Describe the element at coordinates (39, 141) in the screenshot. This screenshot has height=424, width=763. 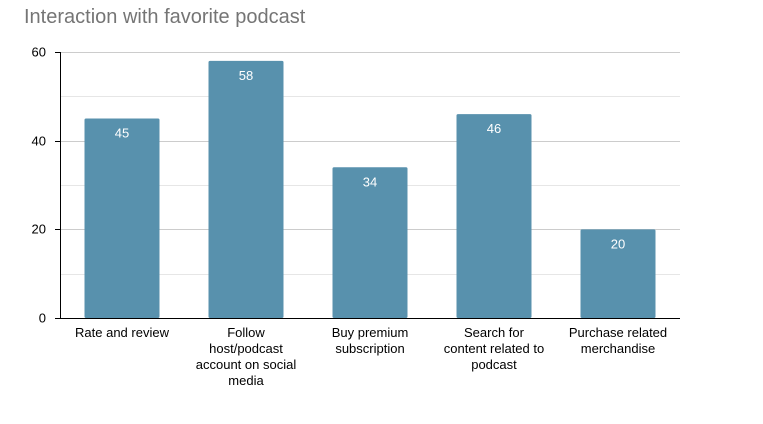
I see `y-tick-label: 40` at that location.